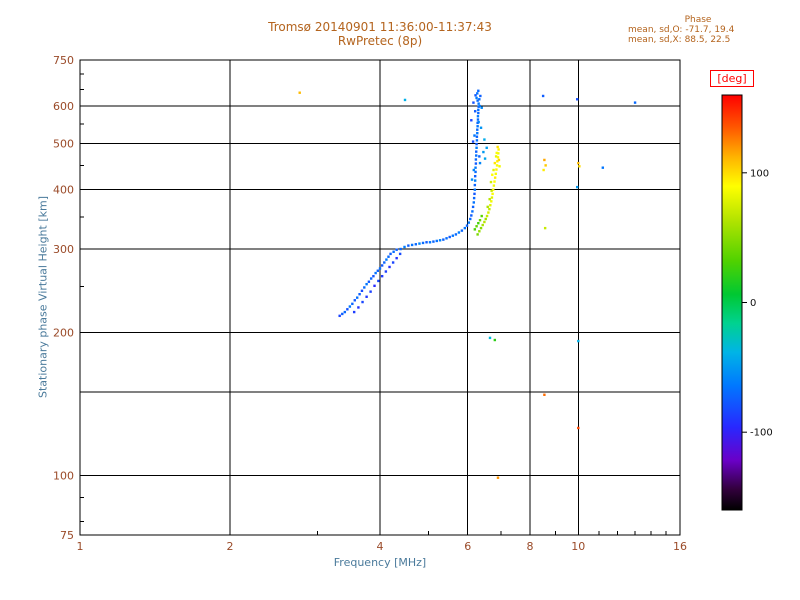 Image resolution: width=800 pixels, height=600 pixels. I want to click on svg-text: 2, so click(230, 546).